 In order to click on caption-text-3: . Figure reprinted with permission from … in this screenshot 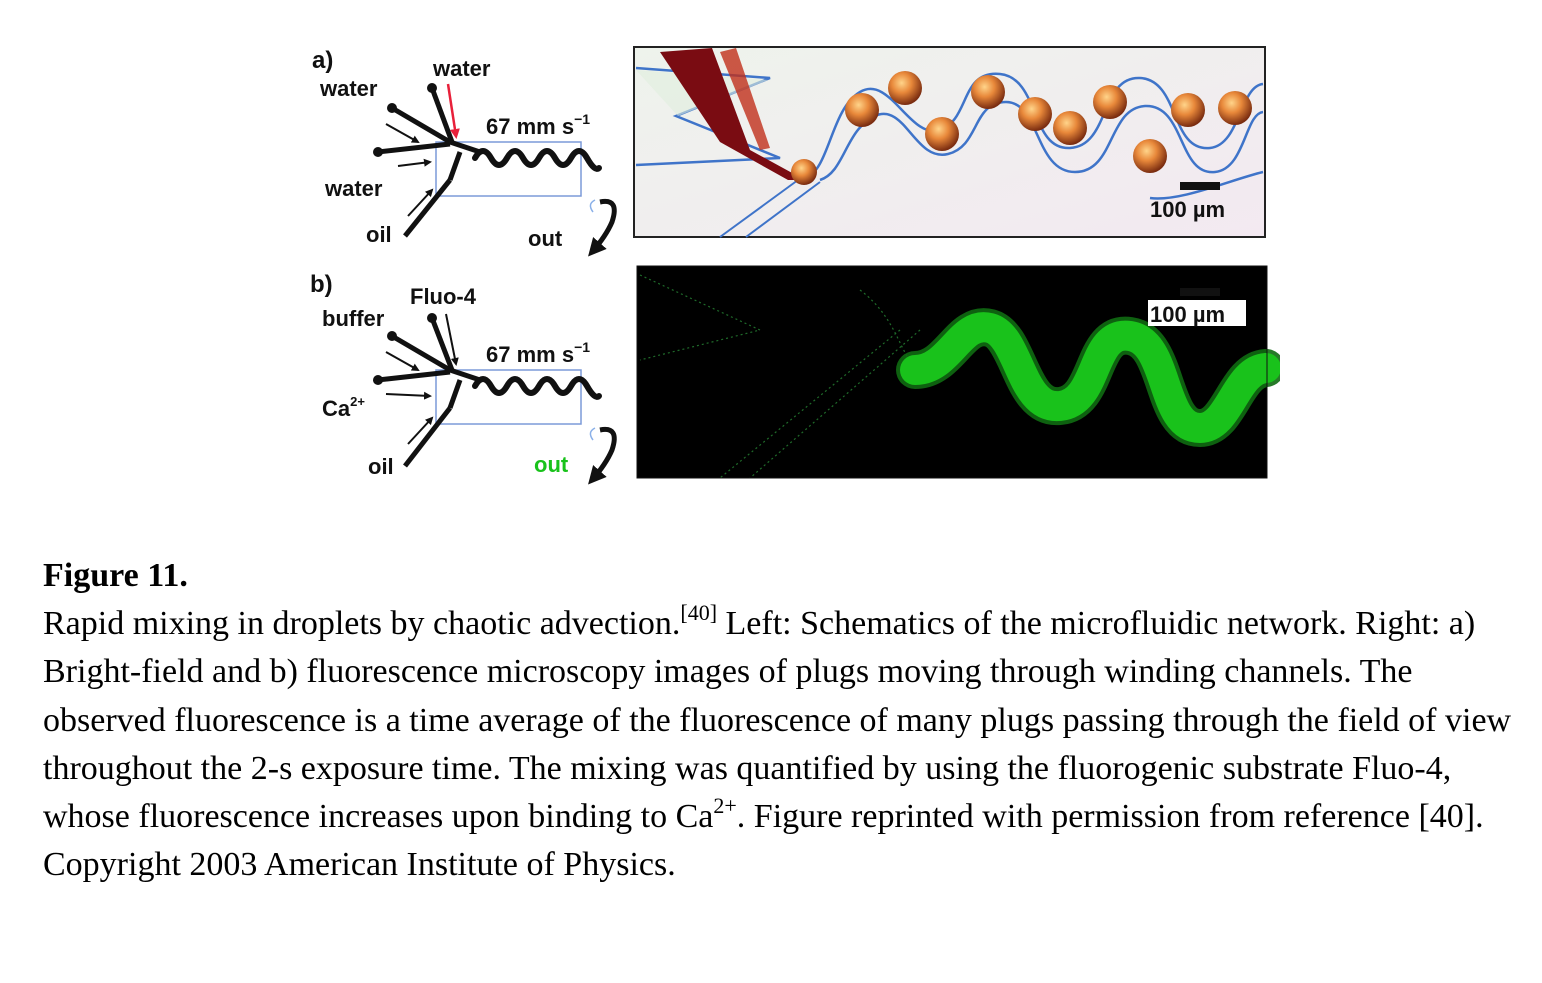, I will do `click(763, 841)`.